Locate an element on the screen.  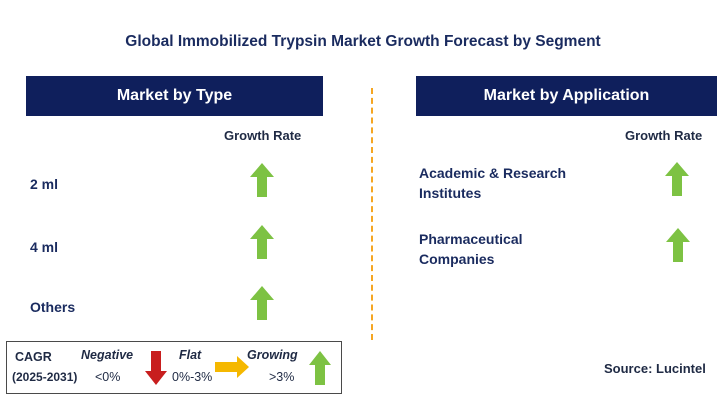
application-row-label-line: Academic & Research is located at coordinates (493, 173).